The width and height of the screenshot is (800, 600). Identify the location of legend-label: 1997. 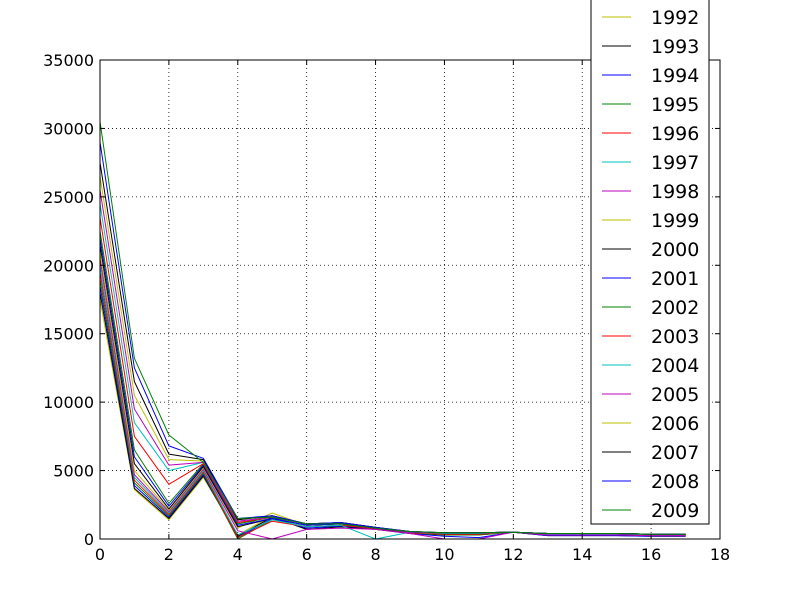
(675, 163).